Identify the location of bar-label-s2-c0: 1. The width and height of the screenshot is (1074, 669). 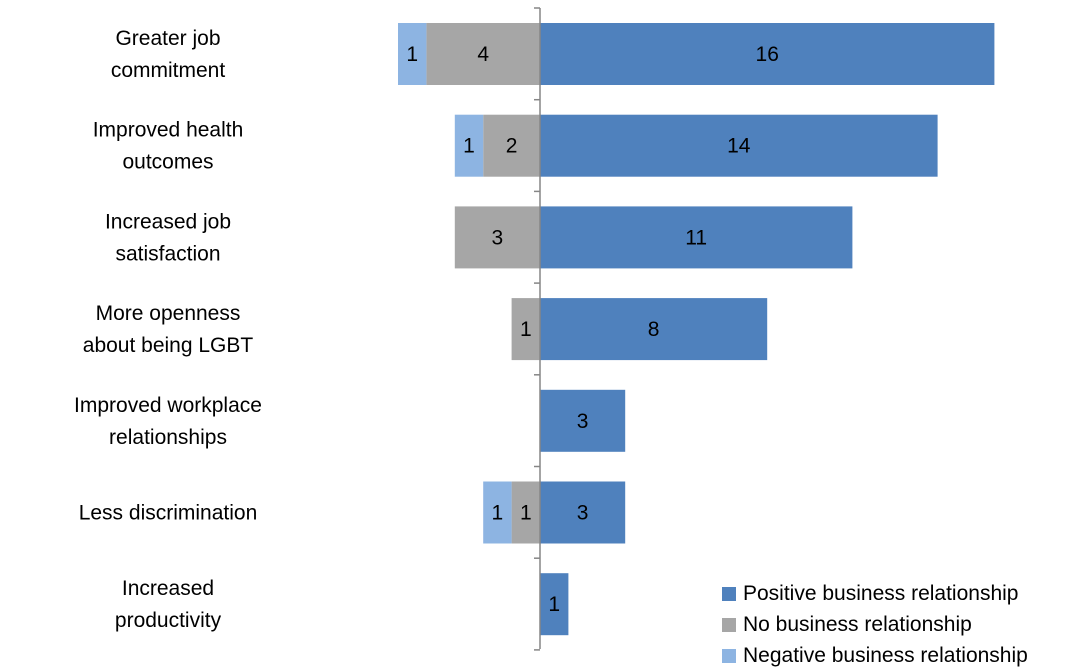
(412, 54).